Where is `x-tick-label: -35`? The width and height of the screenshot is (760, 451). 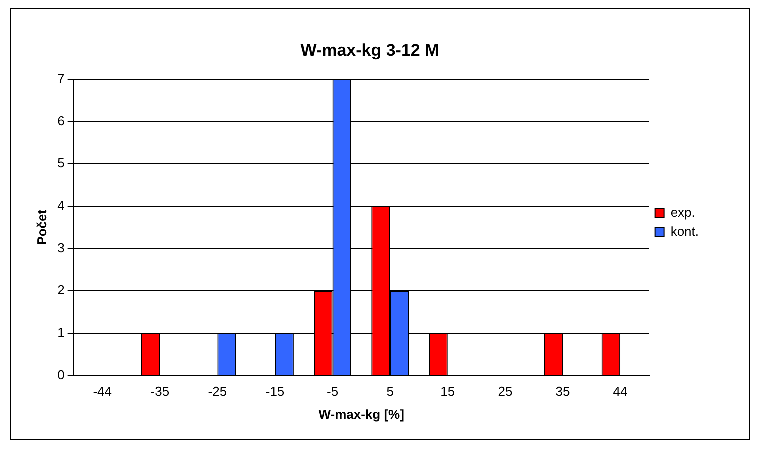 x-tick-label: -35 is located at coordinates (160, 392).